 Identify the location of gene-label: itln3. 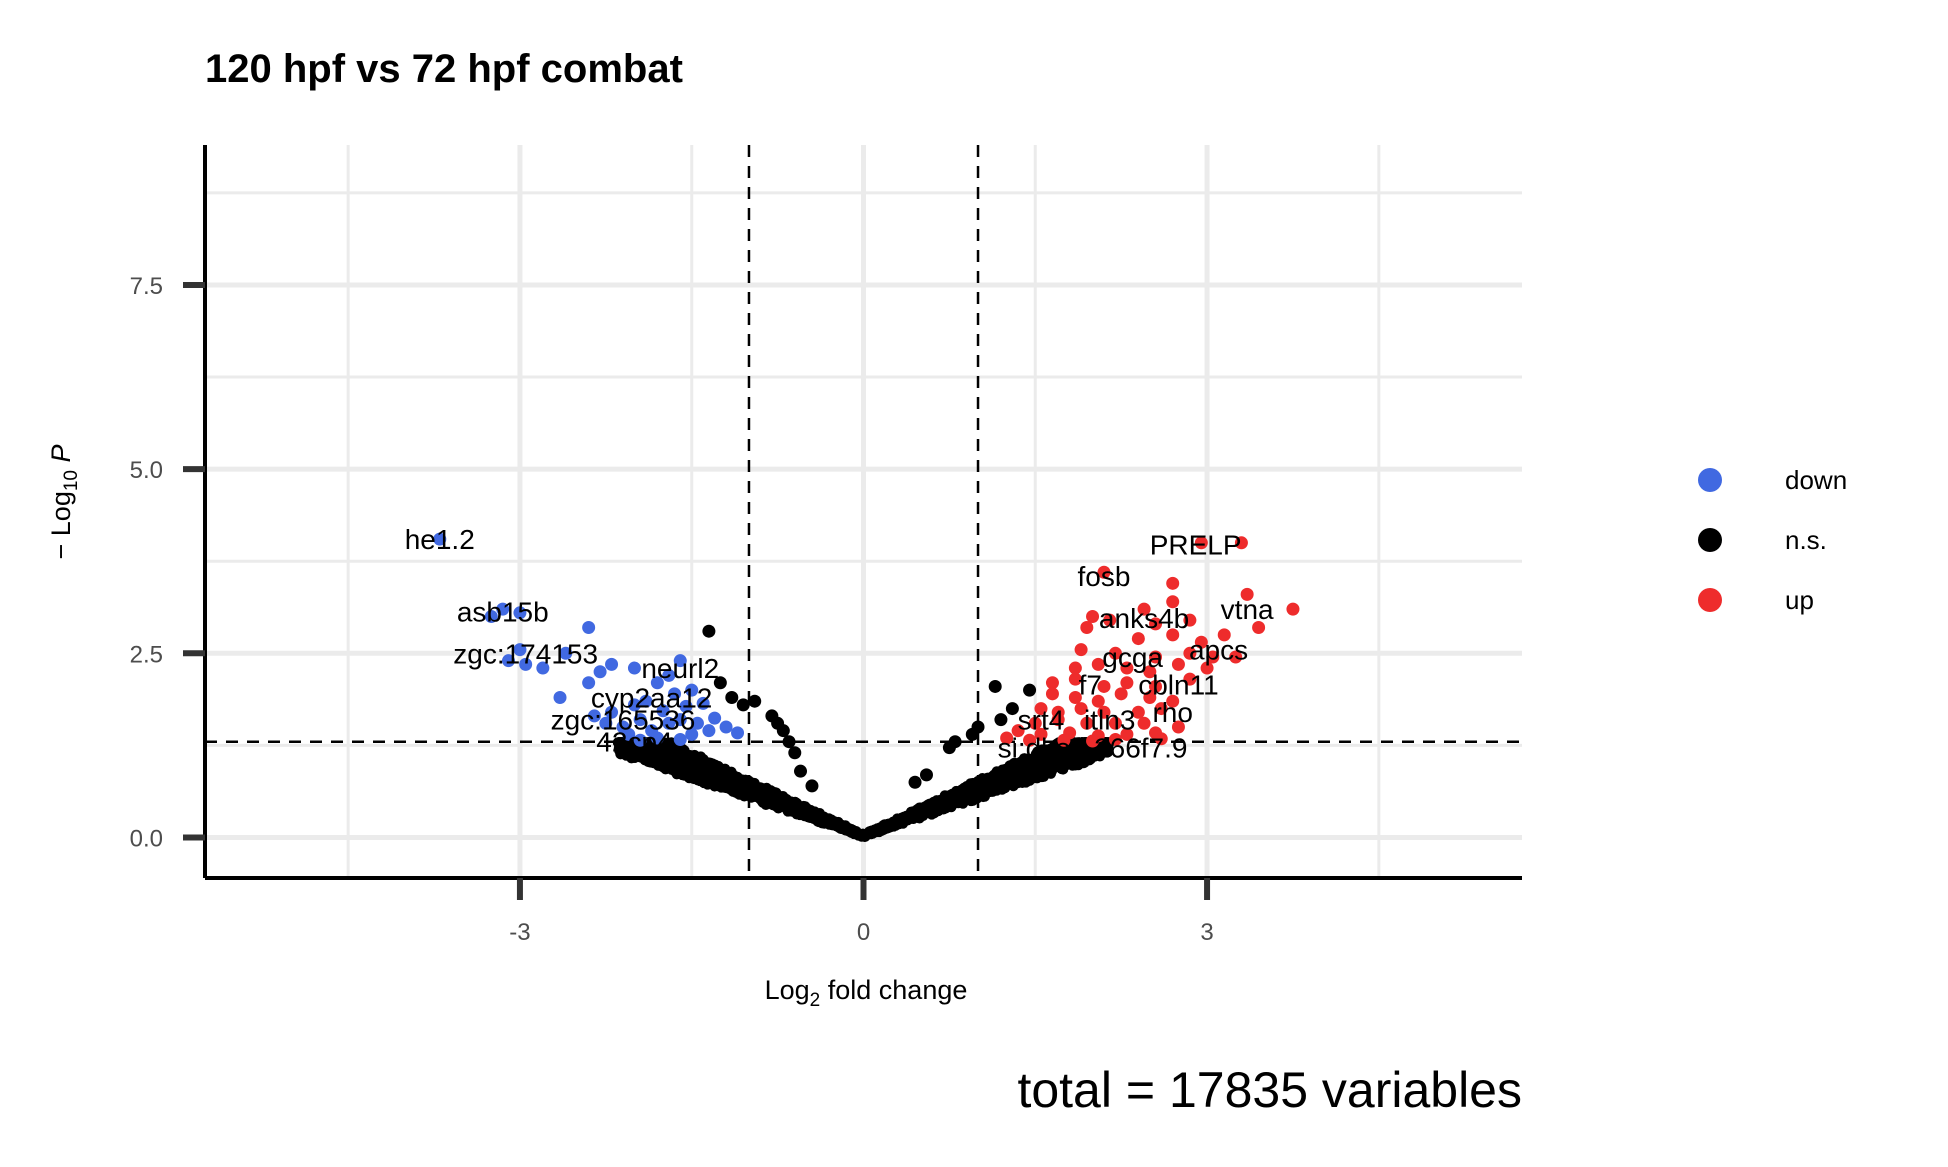
(1109, 720).